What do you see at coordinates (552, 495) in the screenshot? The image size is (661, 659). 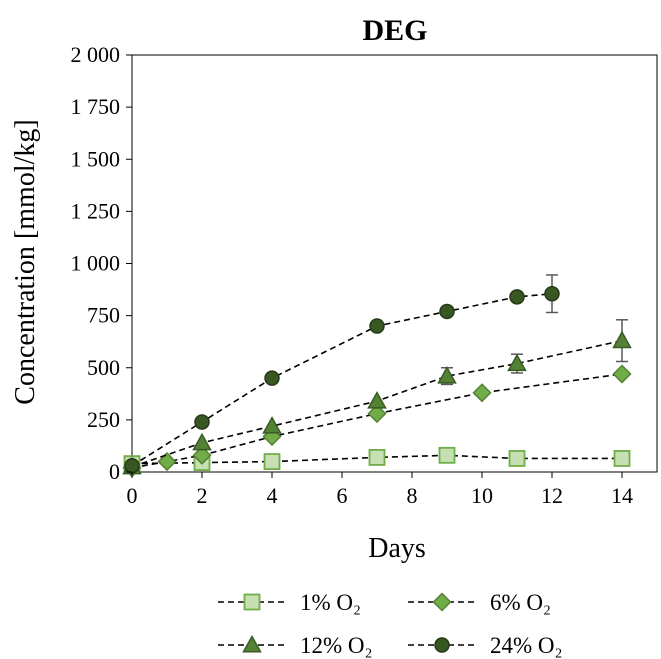 I see `x-tick-label: 12` at bounding box center [552, 495].